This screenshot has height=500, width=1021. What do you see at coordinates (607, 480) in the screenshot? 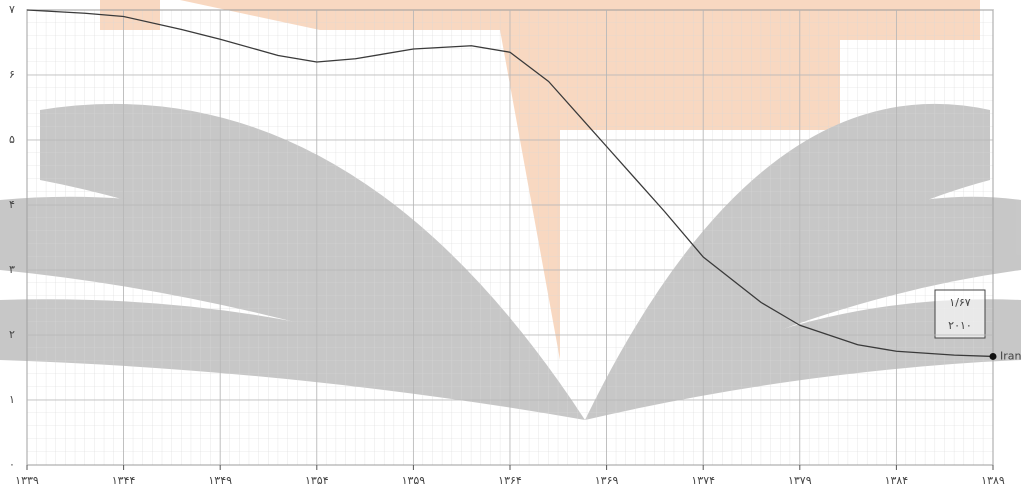
I see `x-tick-label: ۱۳۶۹` at bounding box center [607, 480].